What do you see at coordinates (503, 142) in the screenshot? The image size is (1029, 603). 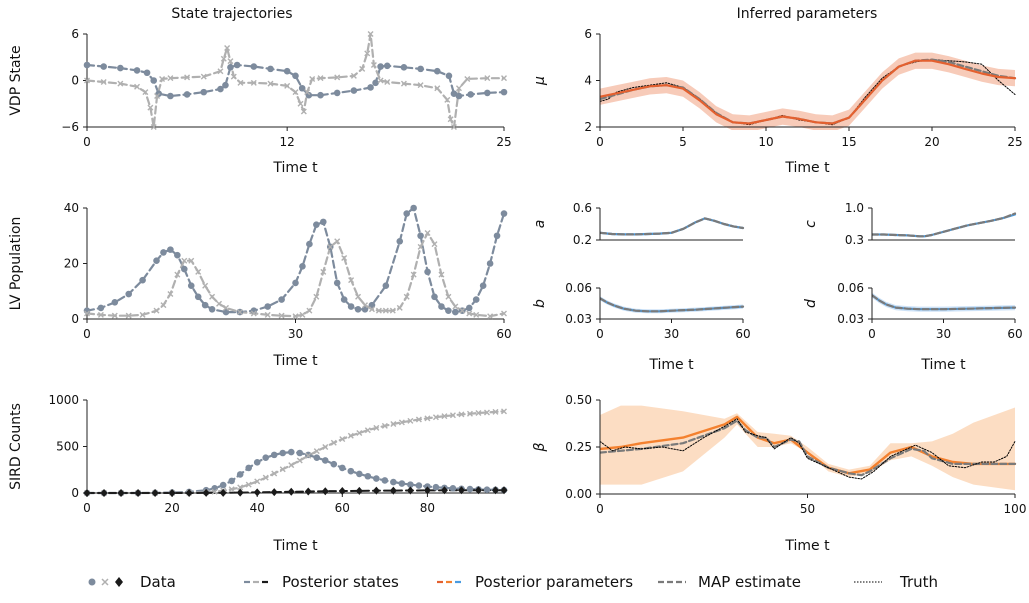 I see `x-tick-label: 25` at bounding box center [503, 142].